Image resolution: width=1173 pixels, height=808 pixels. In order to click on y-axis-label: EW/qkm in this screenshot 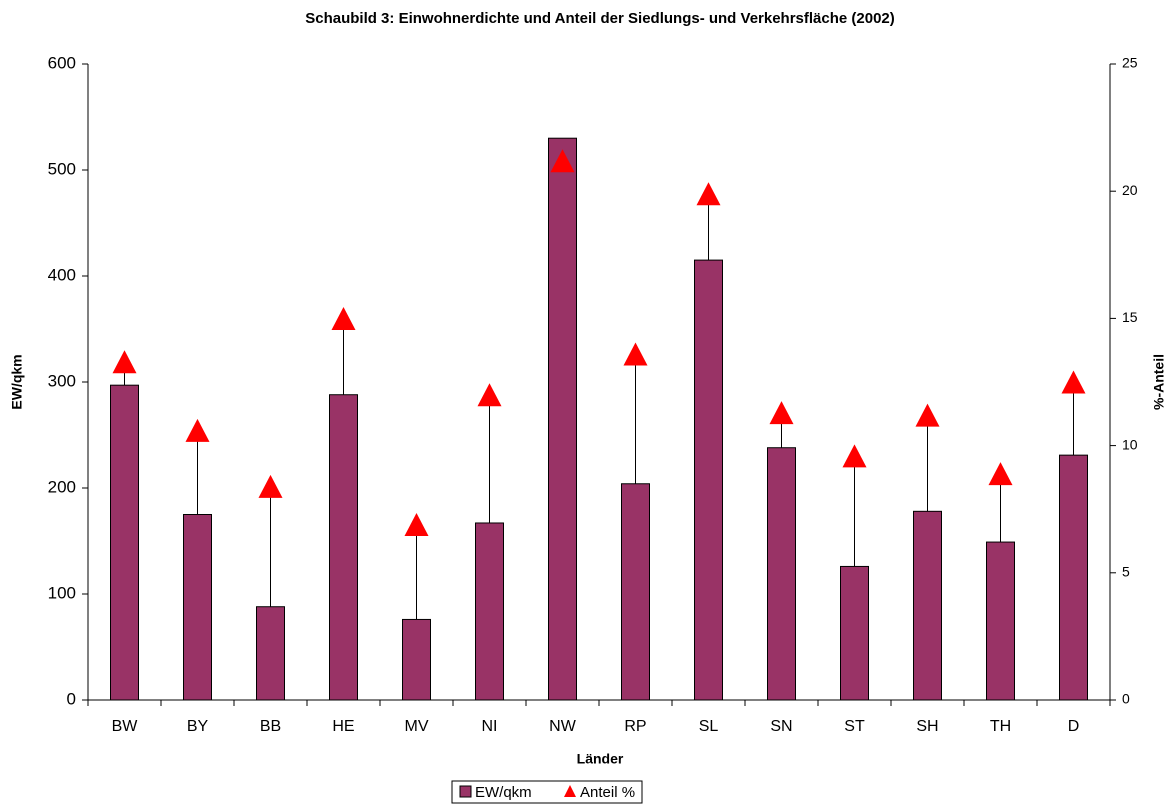, I will do `click(17, 381)`.